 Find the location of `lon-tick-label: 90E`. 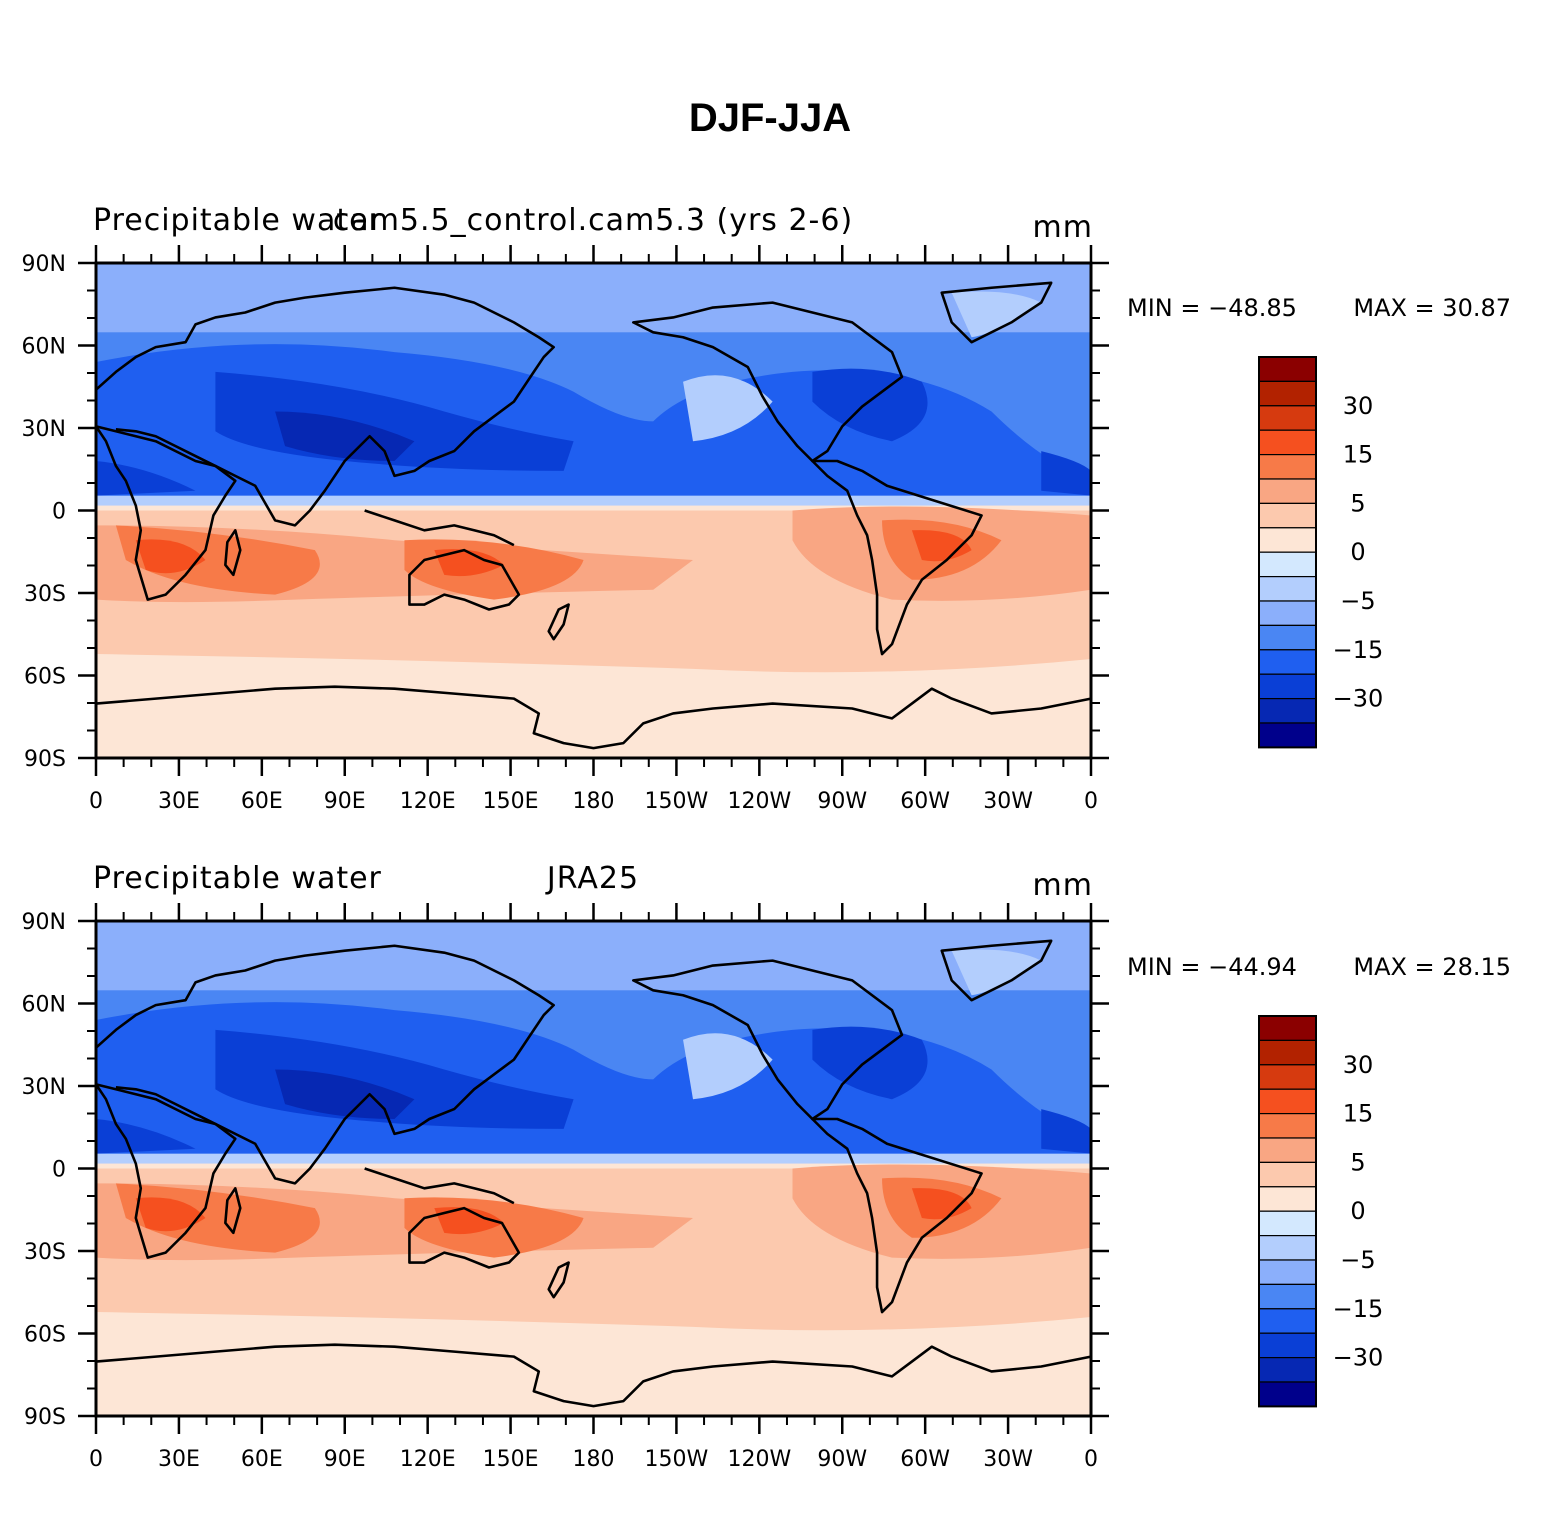

lon-tick-label: 90E is located at coordinates (345, 801).